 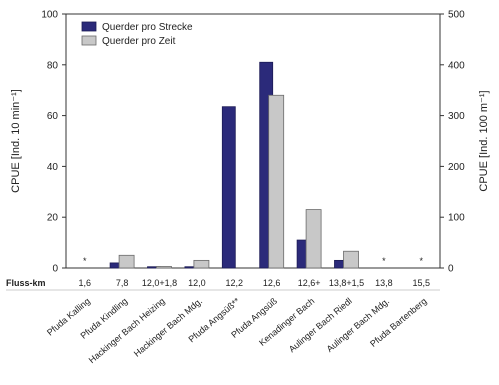 What do you see at coordinates (89, 26) in the screenshot?
I see `legend-swatch-strecke` at bounding box center [89, 26].